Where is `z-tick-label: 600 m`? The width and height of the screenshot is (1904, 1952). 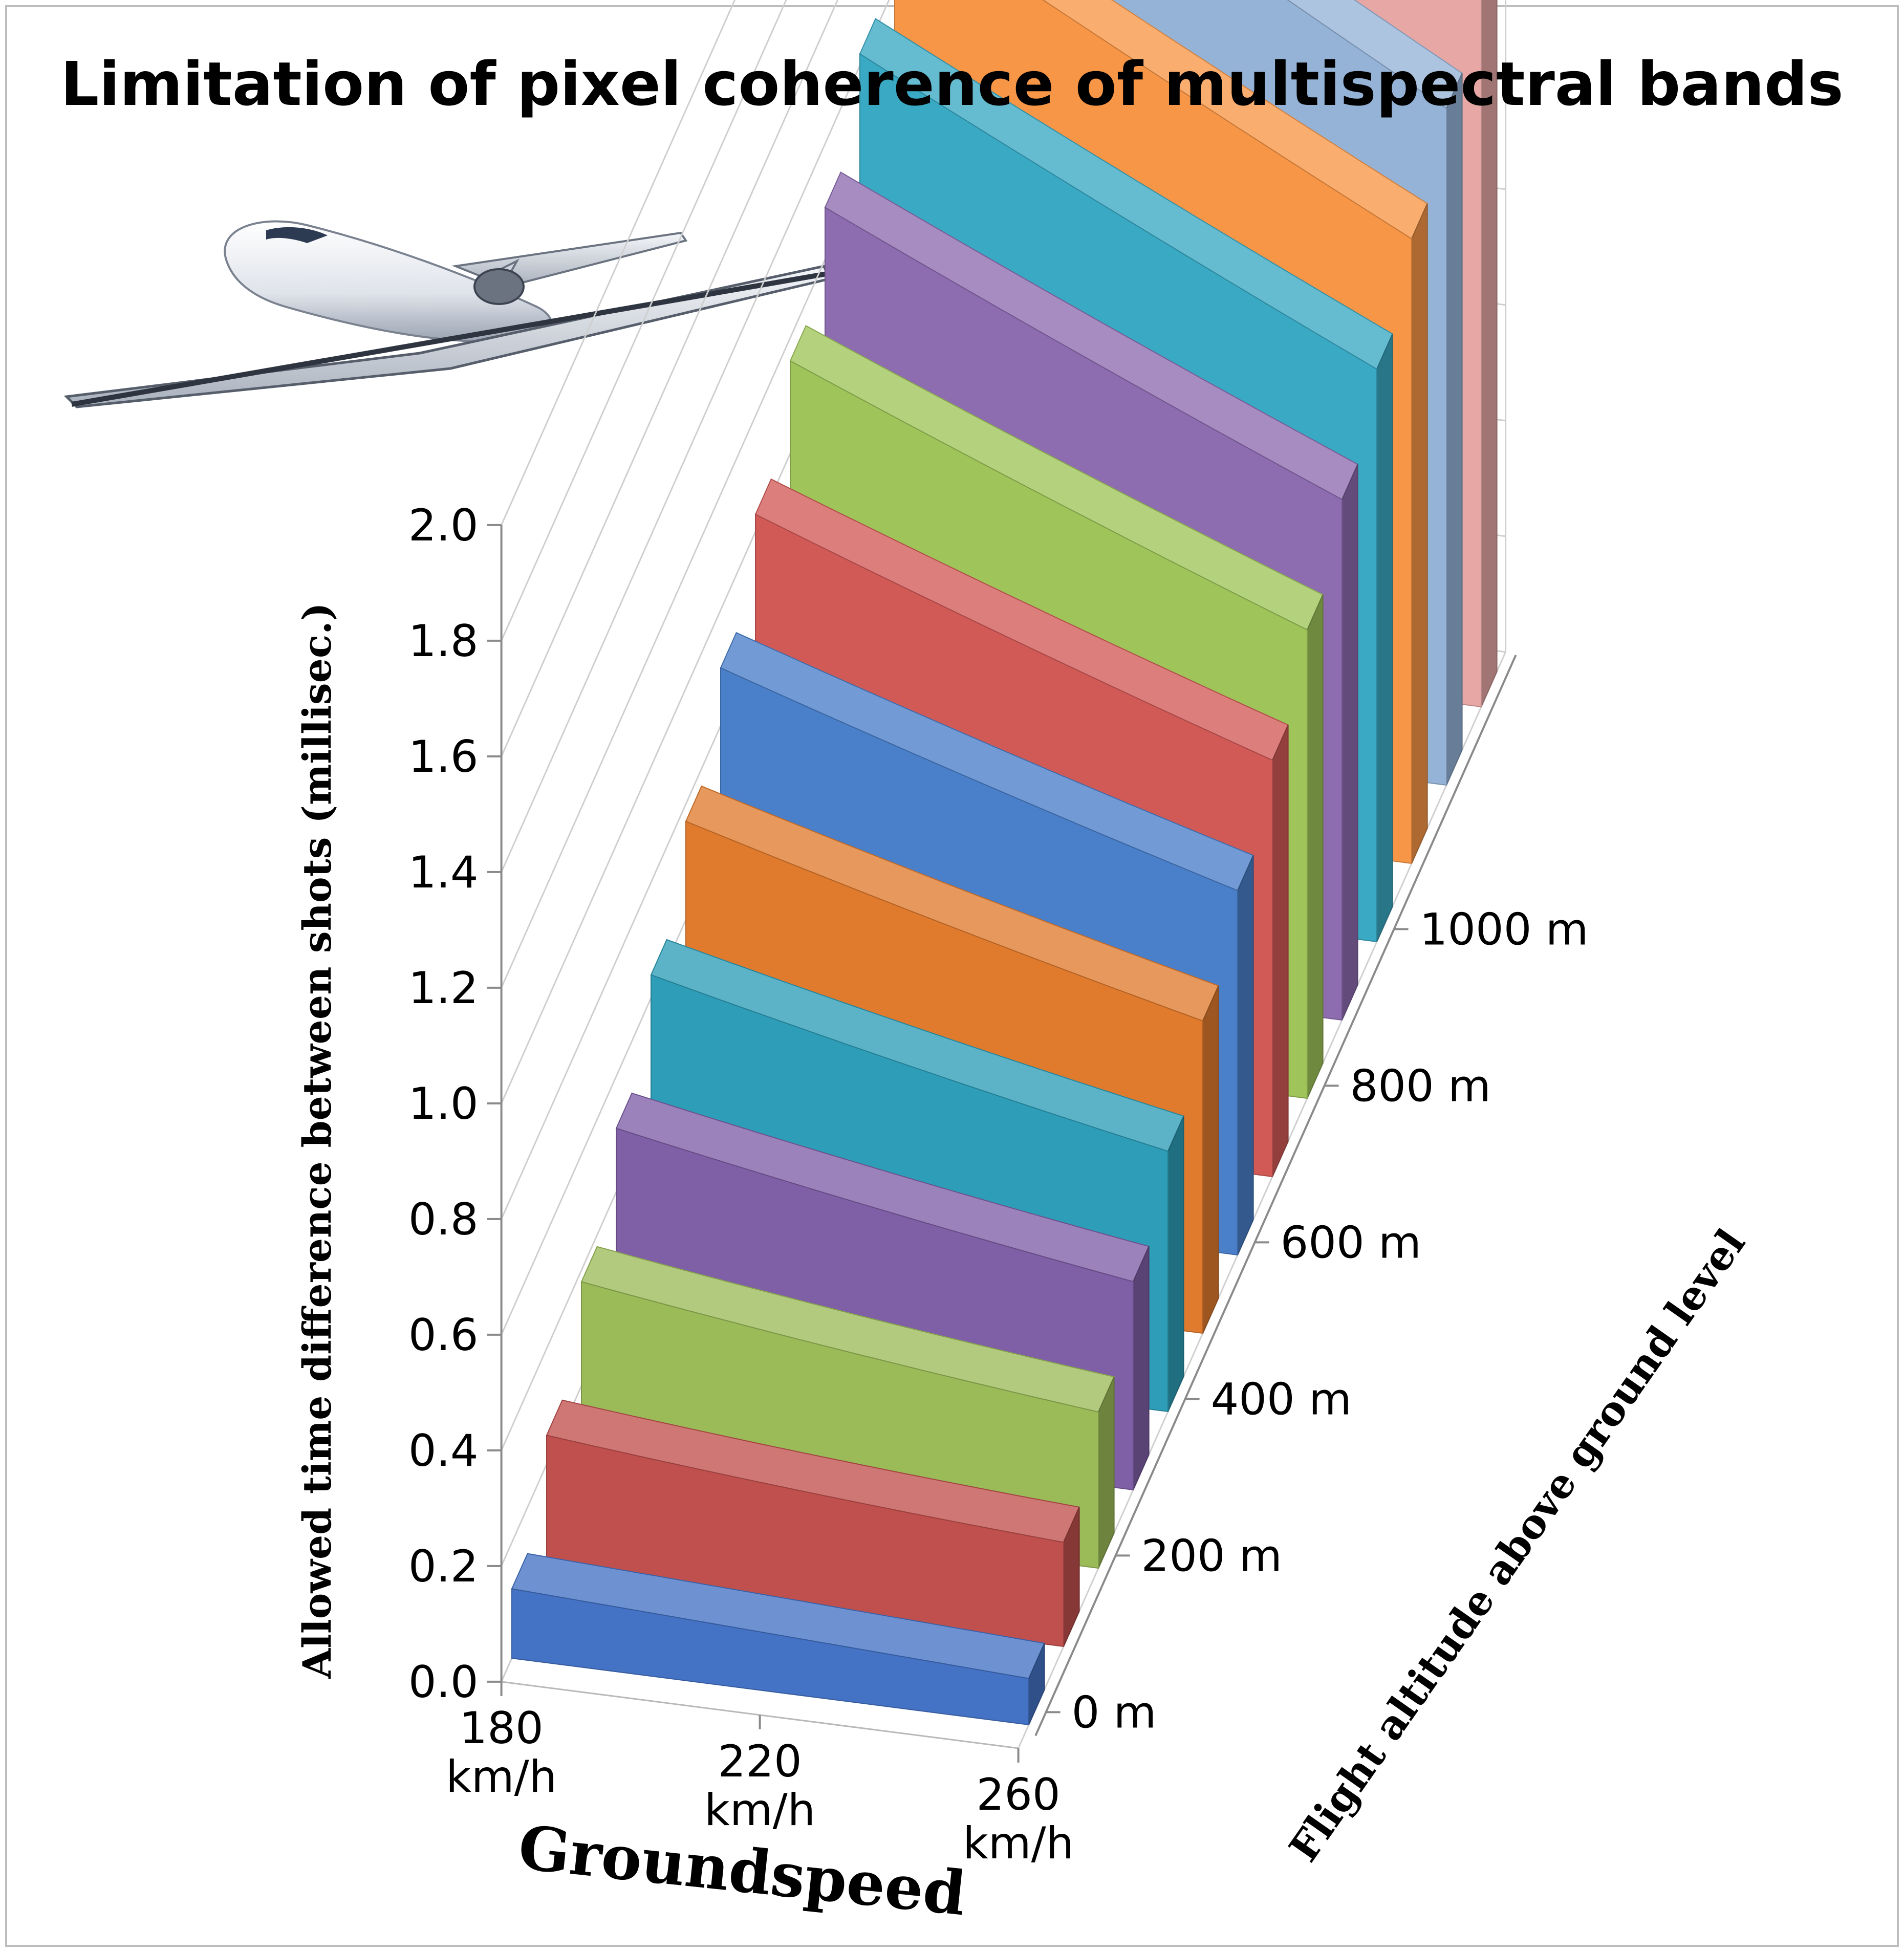 z-tick-label: 600 m is located at coordinates (1351, 1242).